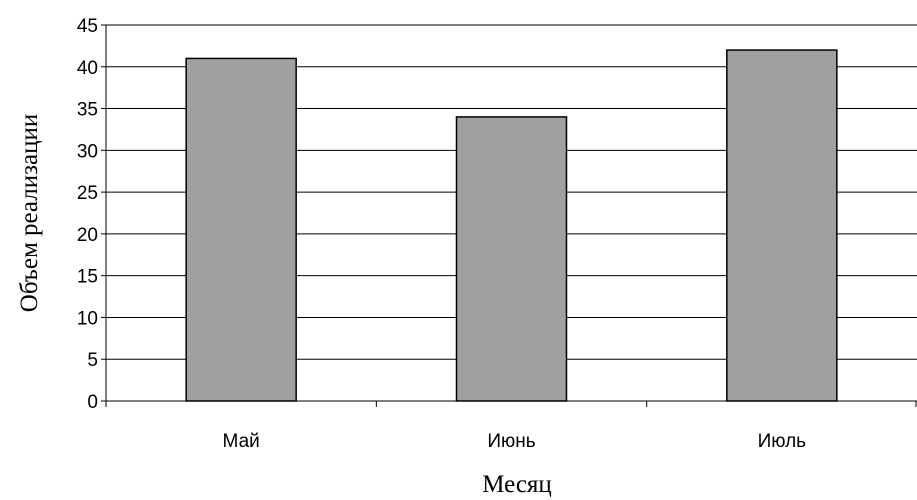 This screenshot has width=917, height=500. I want to click on y-tick-label: 20, so click(87, 235).